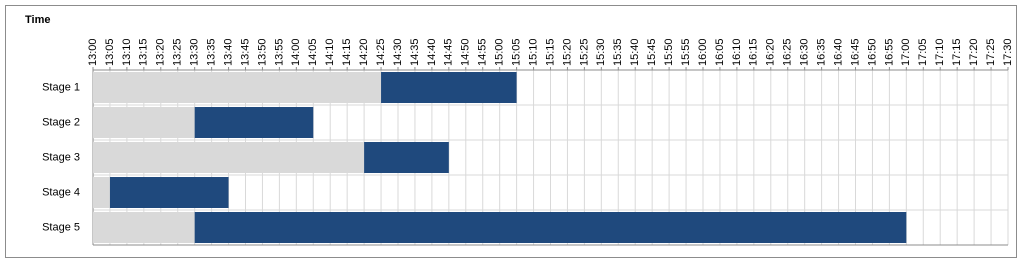  I want to click on x-tick-label: 14:00, so click(296, 52).